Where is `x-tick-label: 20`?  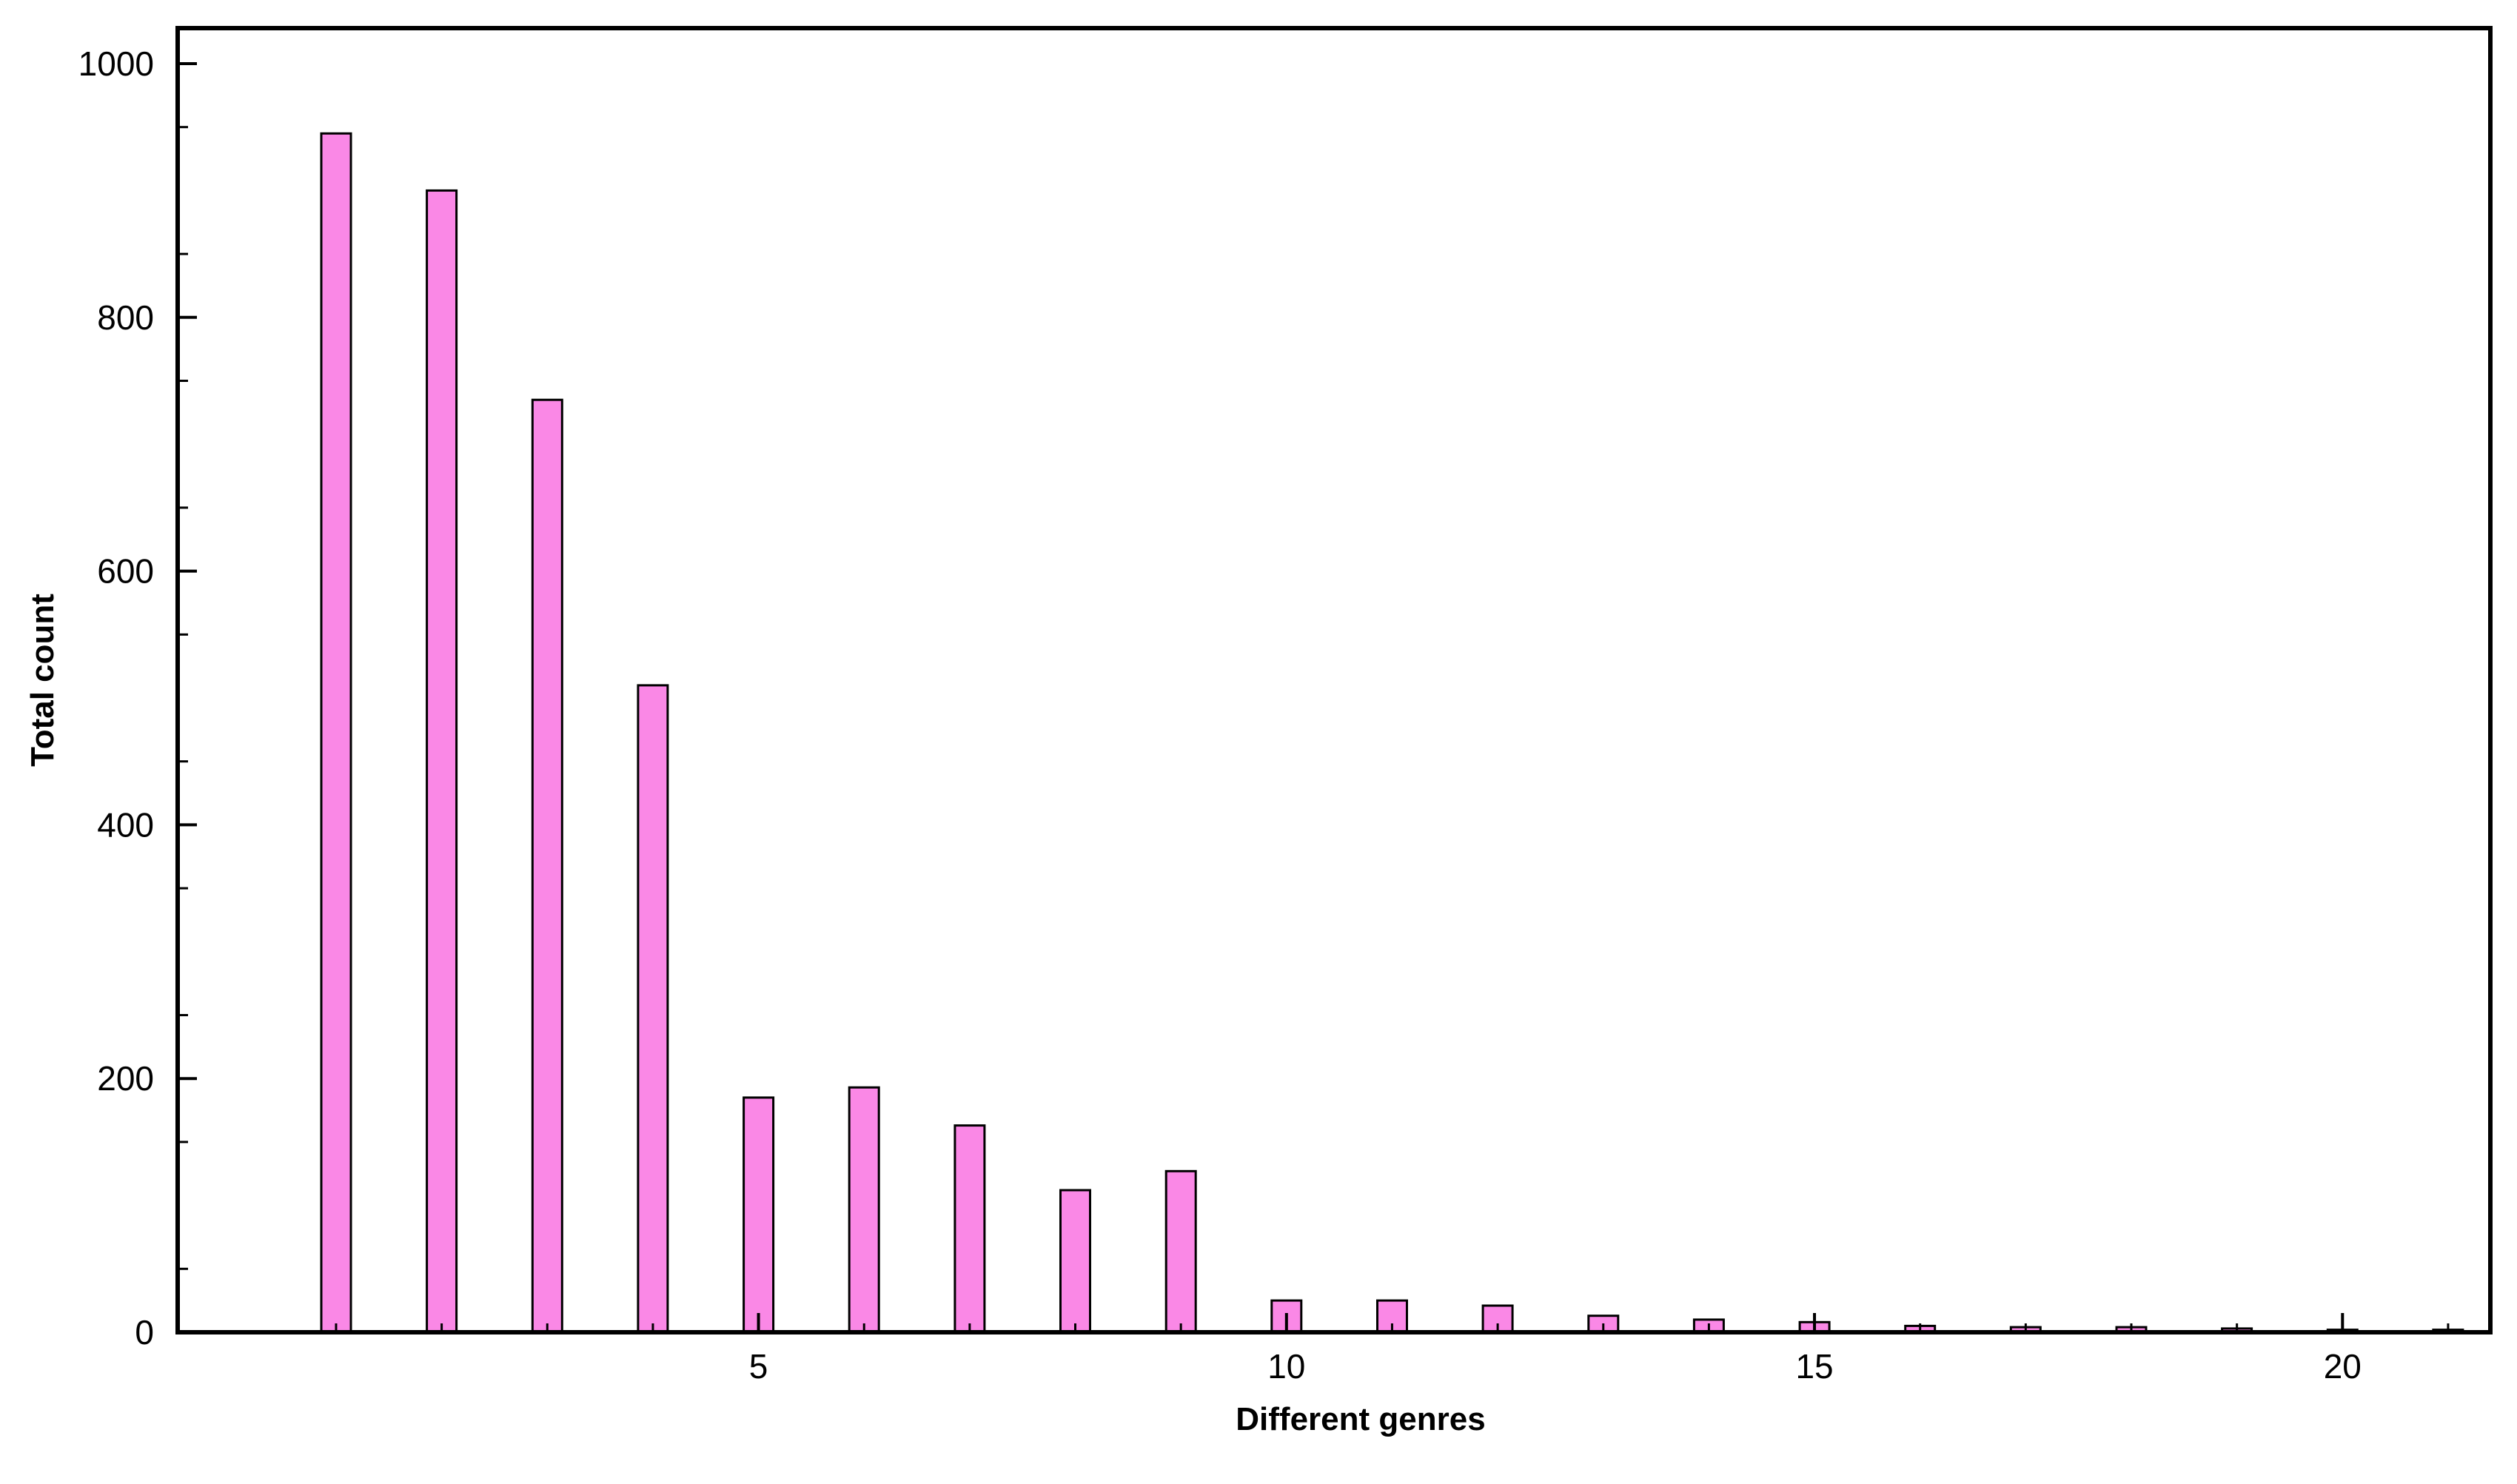
x-tick-label: 20 is located at coordinates (2343, 1366).